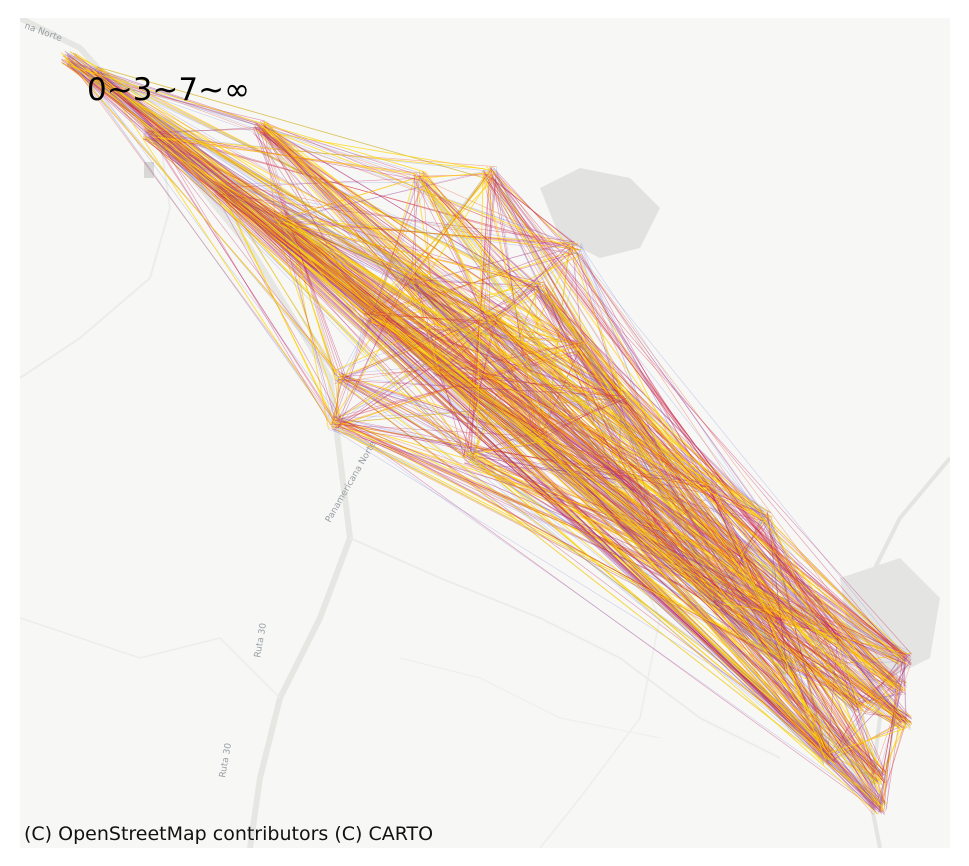  I want to click on road-label: Ruta 30, so click(261, 640).